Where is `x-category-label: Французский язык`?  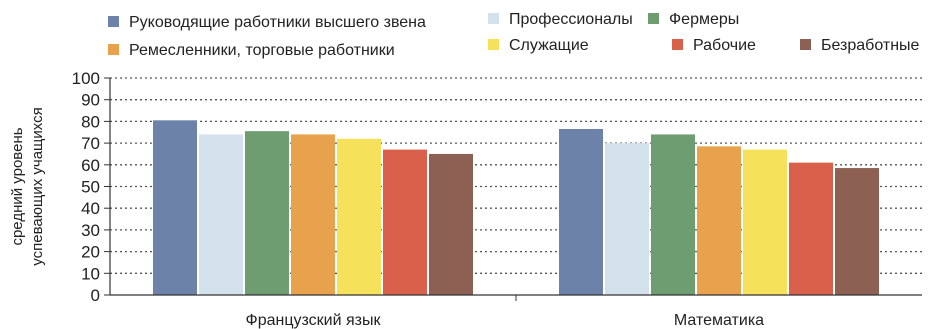
x-category-label: Французский язык is located at coordinates (314, 320).